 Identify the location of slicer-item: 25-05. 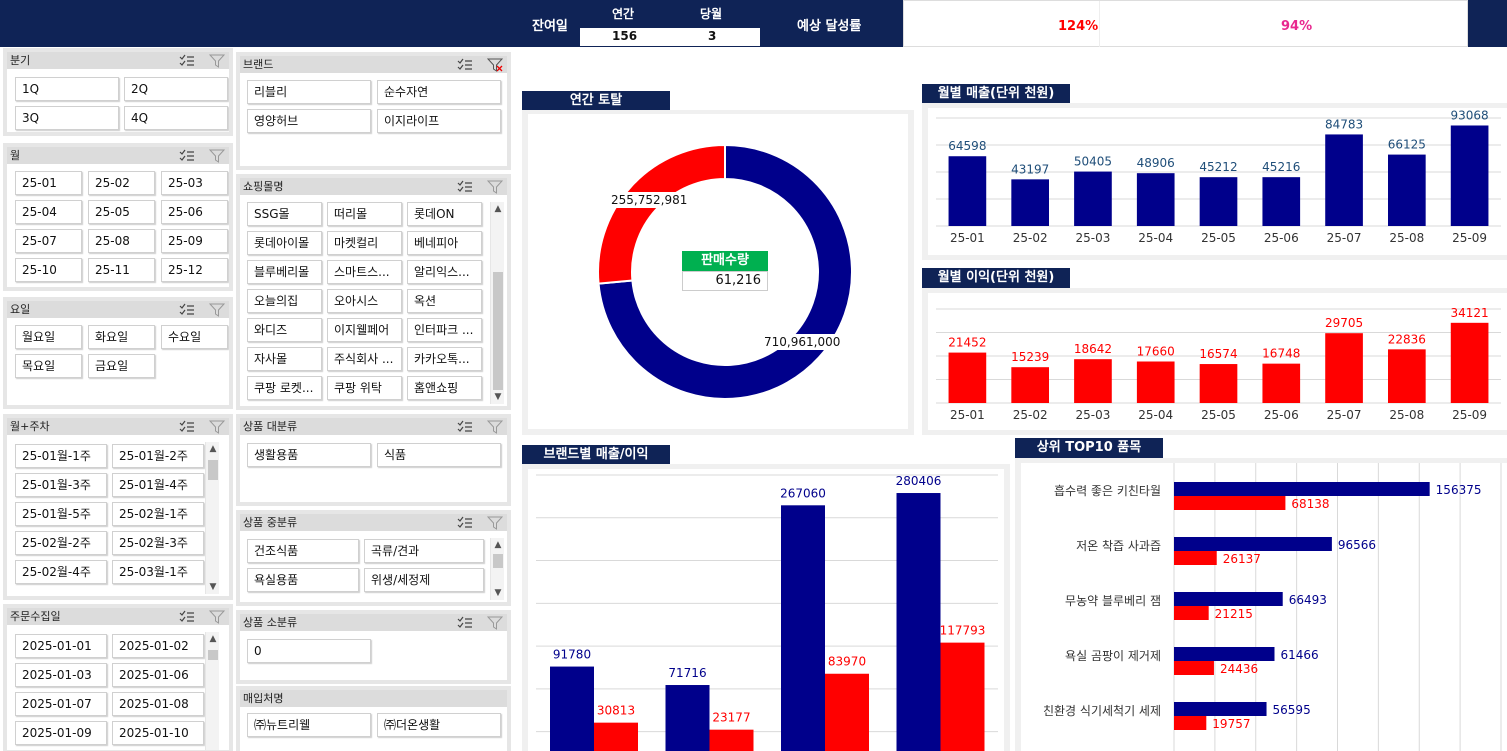
(121, 212).